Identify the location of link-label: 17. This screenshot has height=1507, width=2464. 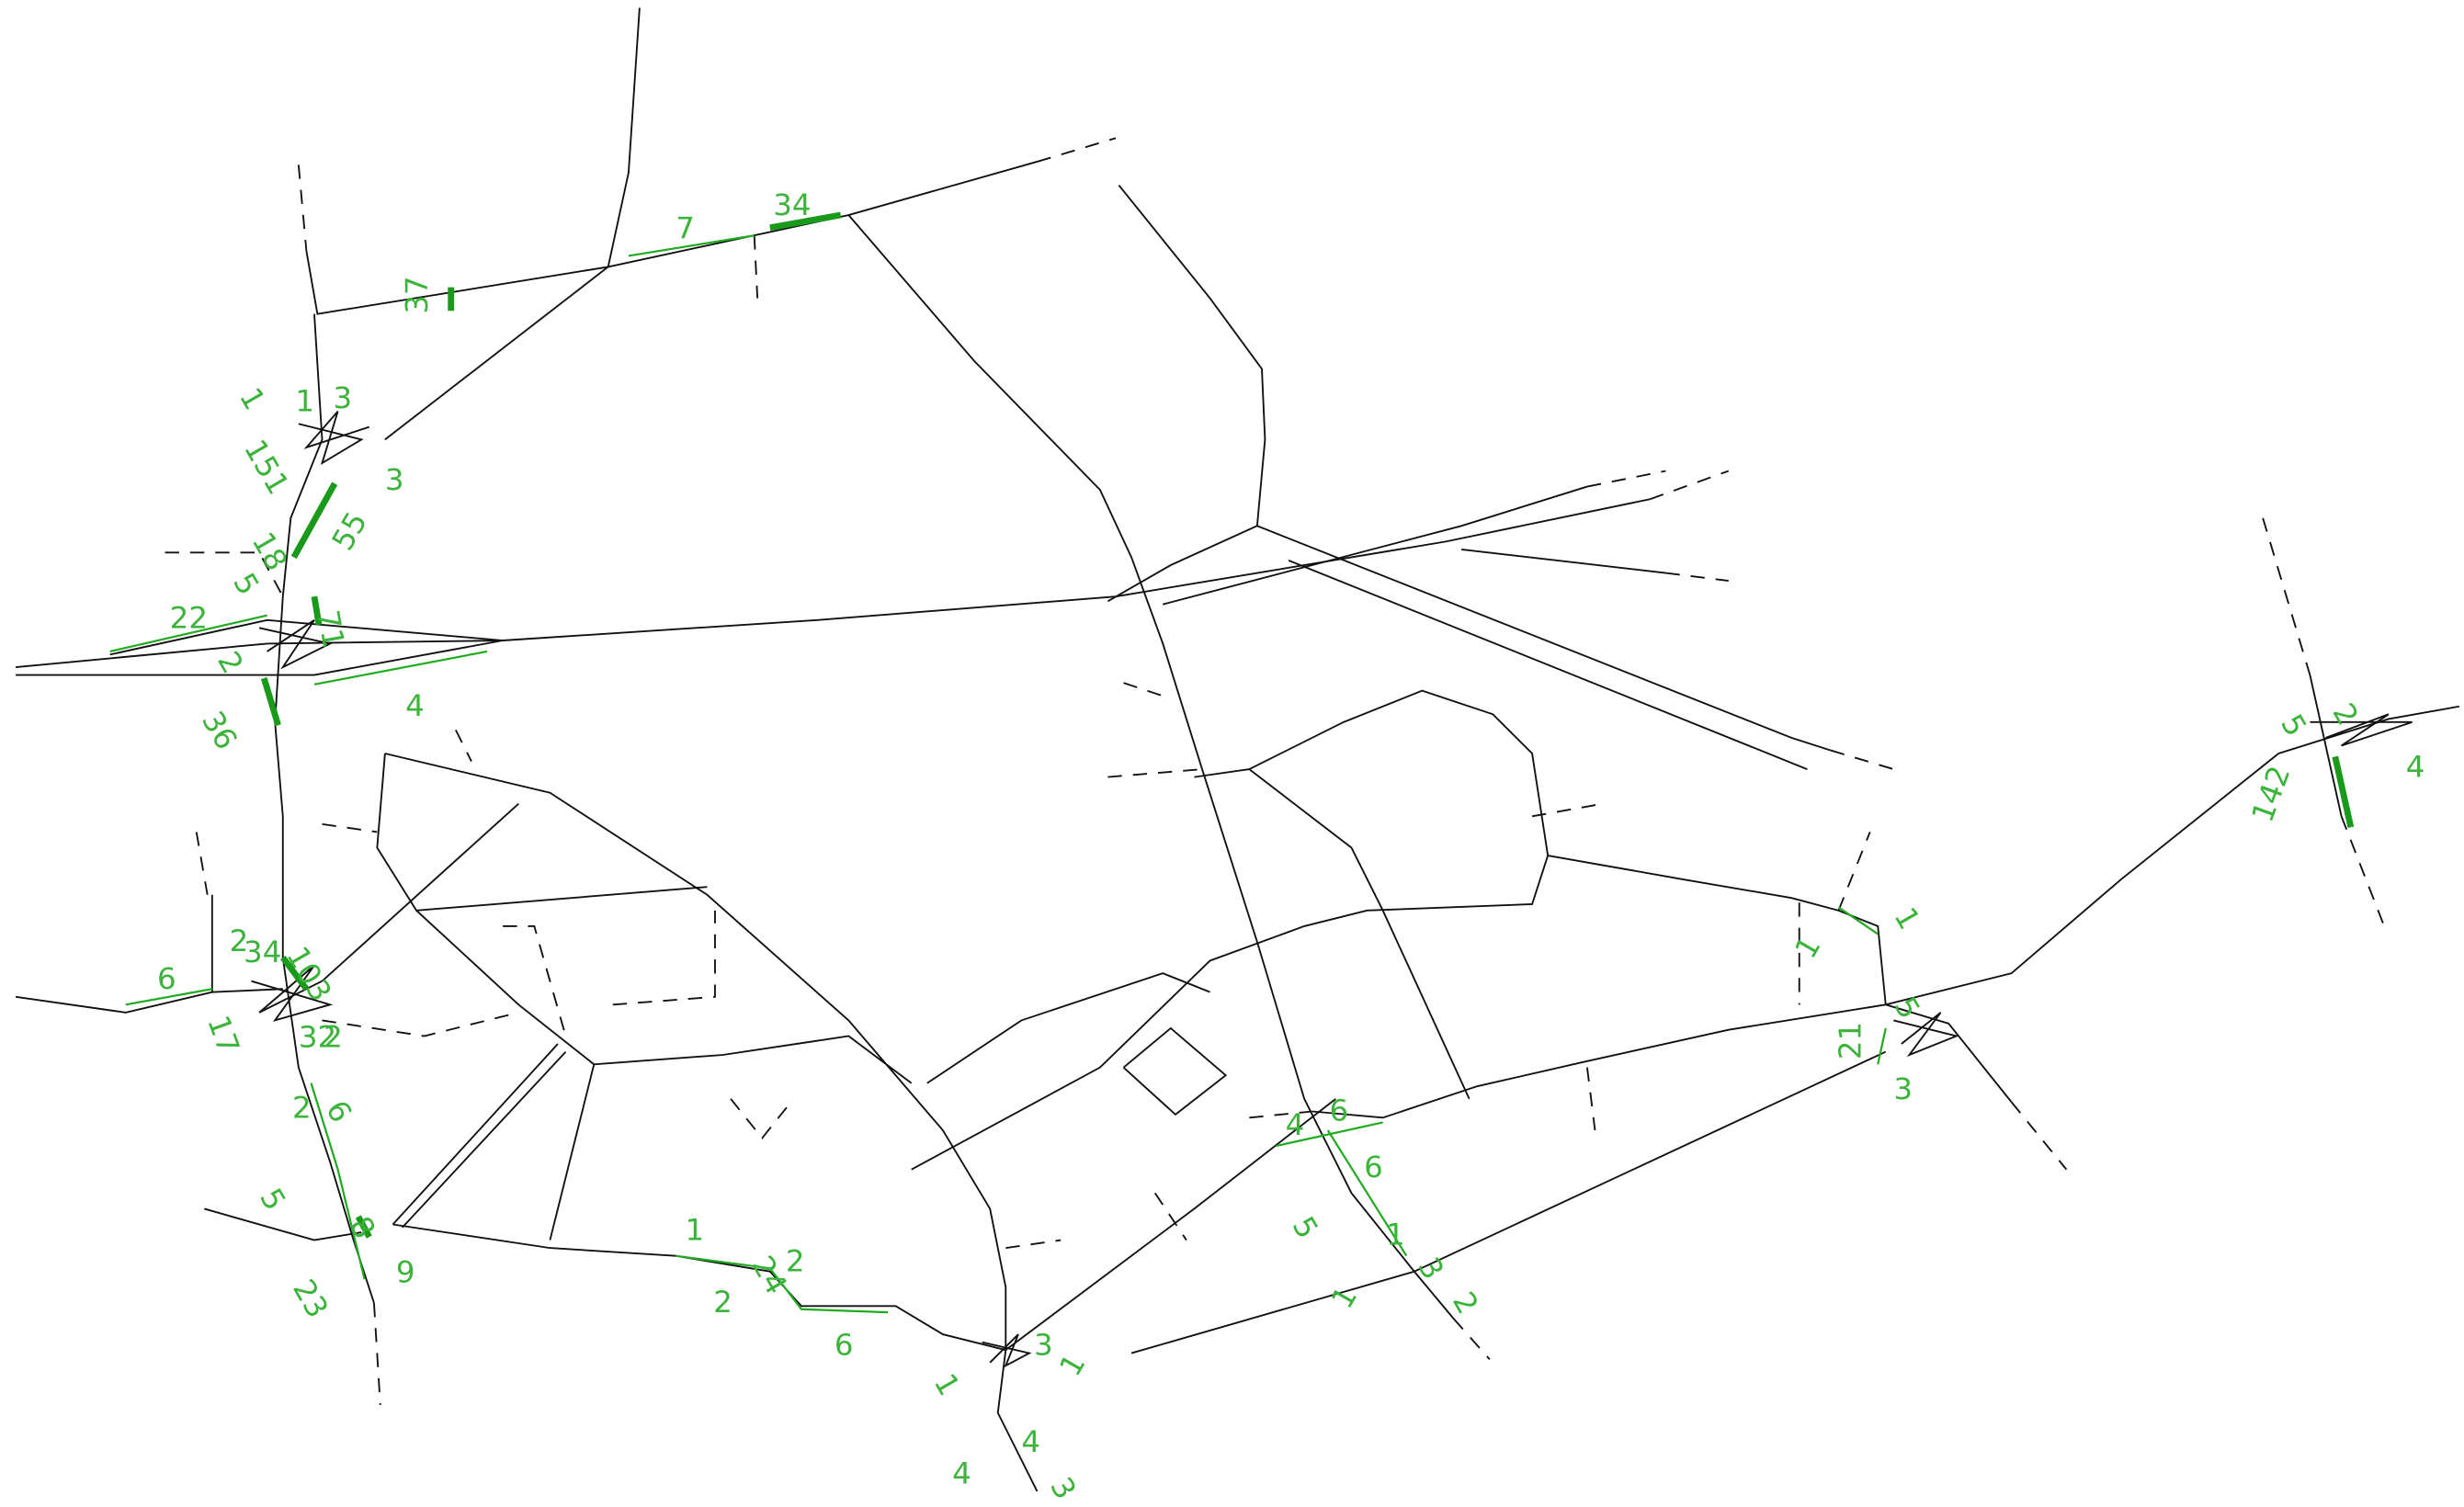
(223, 1035).